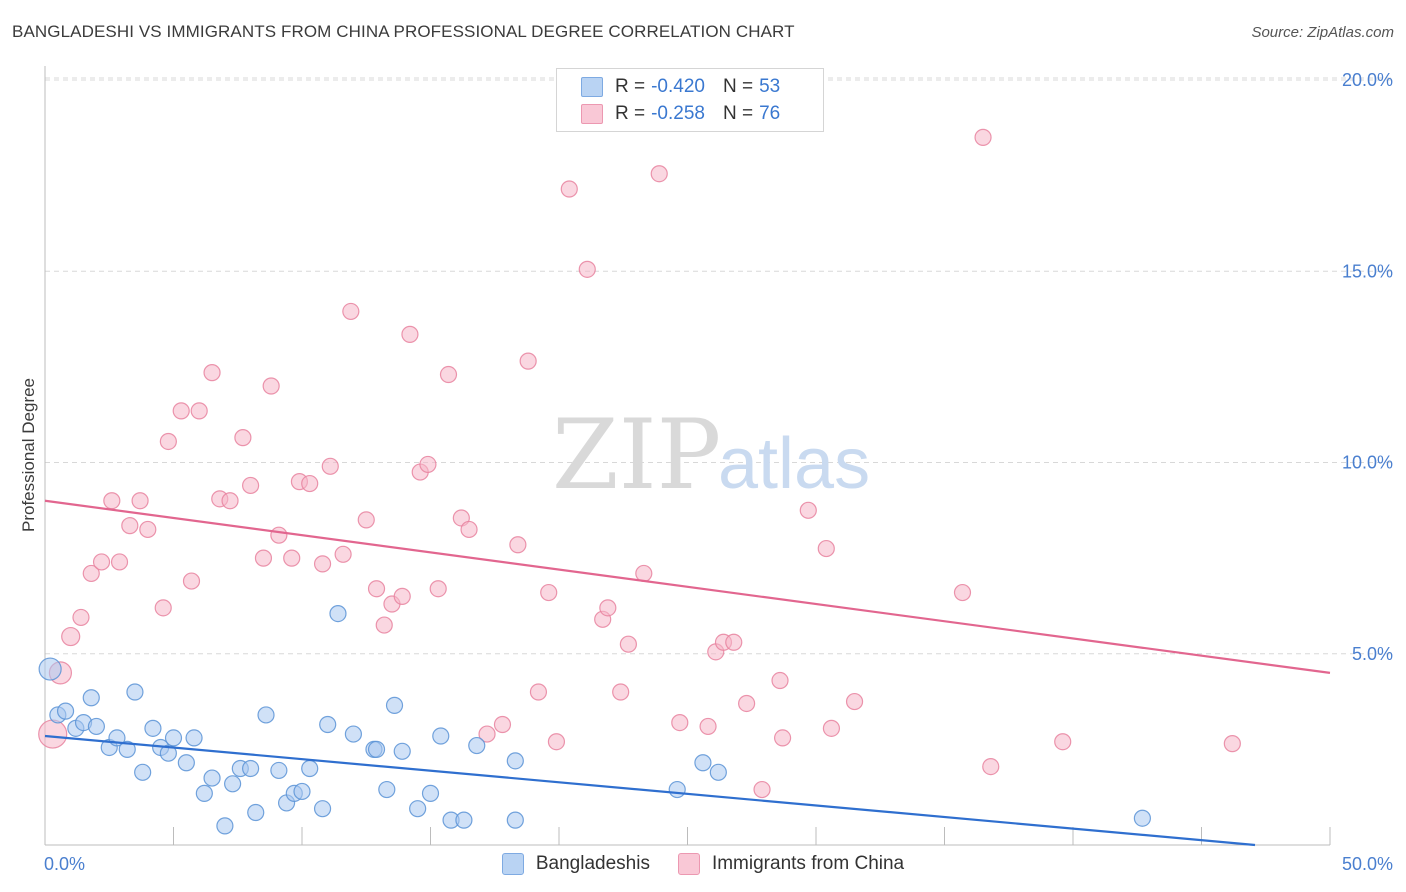 The height and width of the screenshot is (892, 1406). I want to click on source-label: Source: ZipAtlas.com, so click(1322, 32).